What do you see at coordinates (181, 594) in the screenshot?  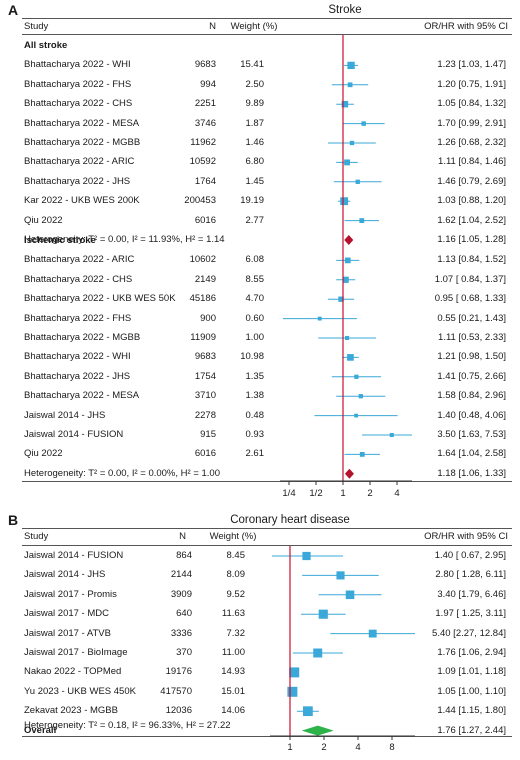 I see `sample-size: 3909` at bounding box center [181, 594].